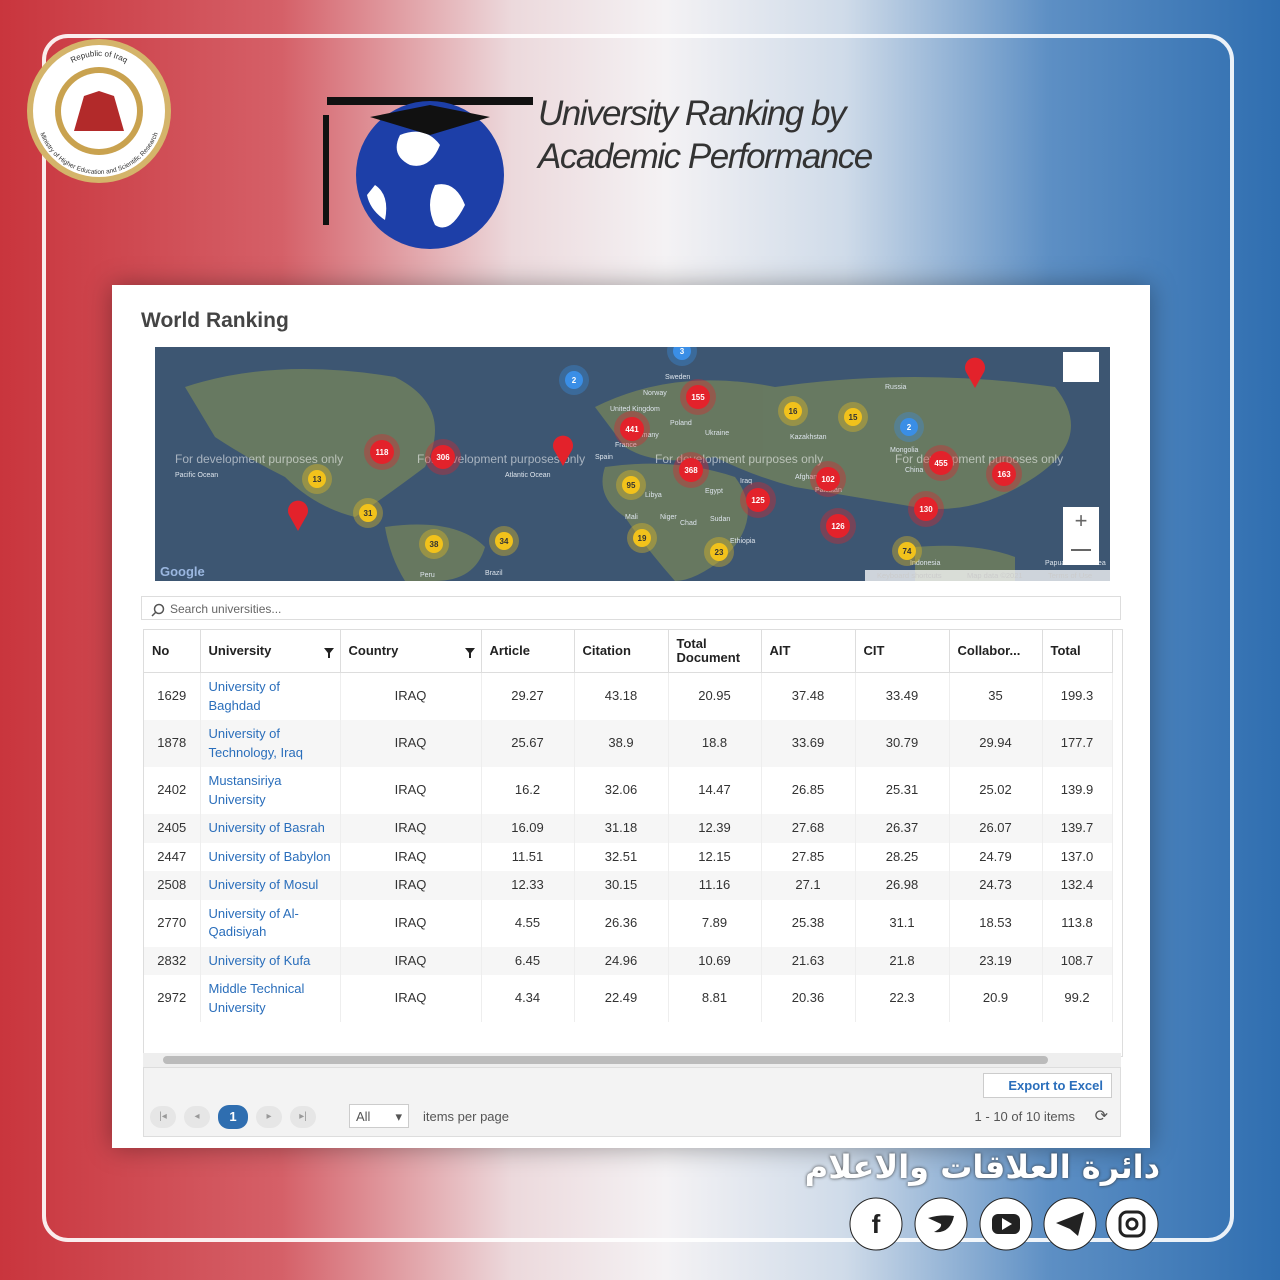 This screenshot has width=1280, height=1280. I want to click on table-cell: 26.98, so click(902, 885).